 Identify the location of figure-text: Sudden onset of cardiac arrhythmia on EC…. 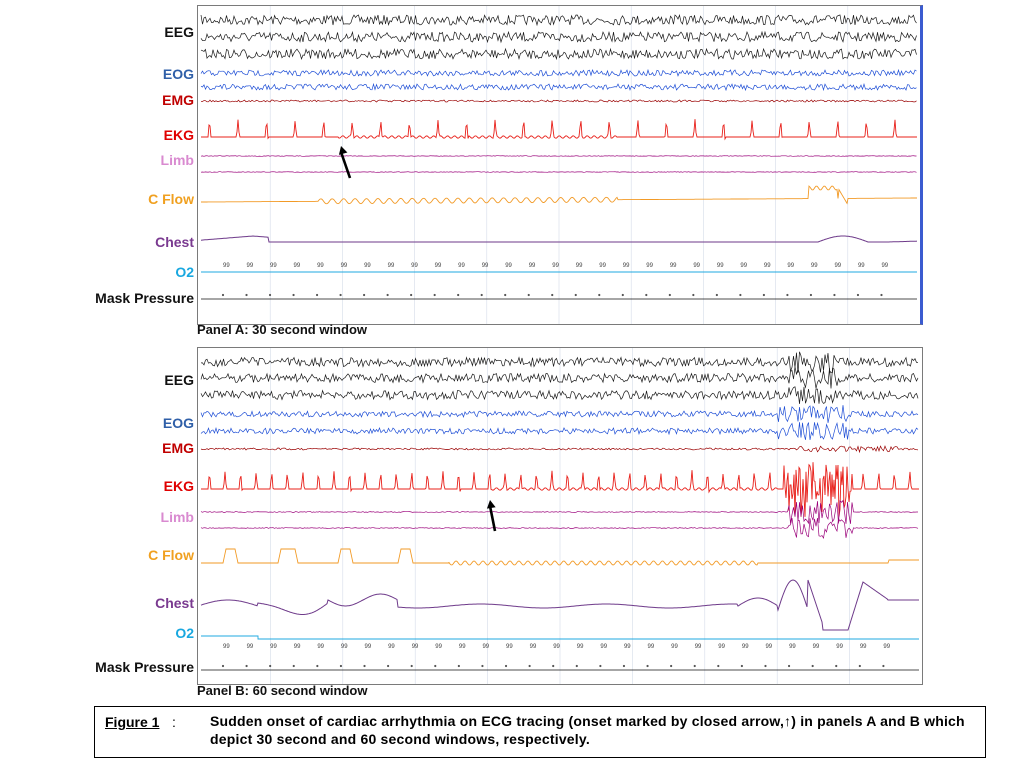
(587, 730).